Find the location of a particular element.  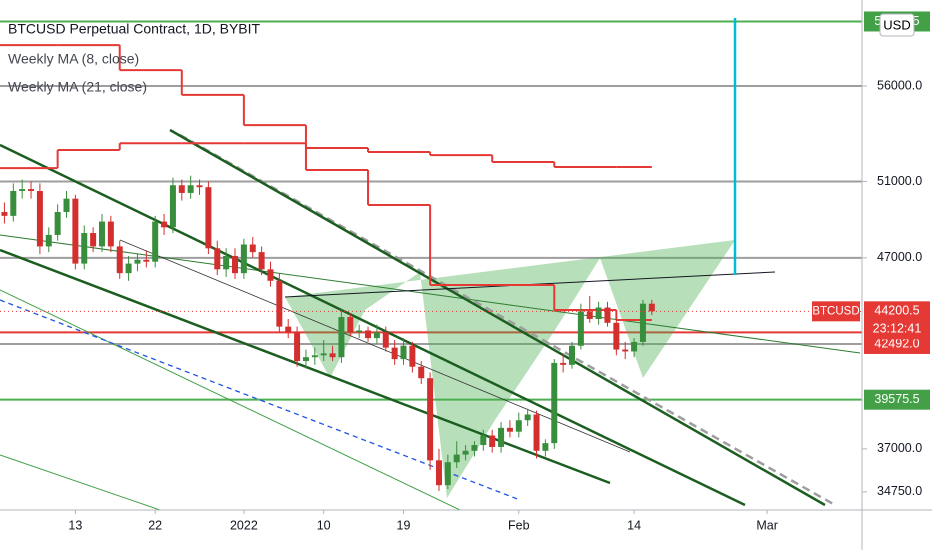

y-tick-label: 47000.0 is located at coordinates (899, 257).